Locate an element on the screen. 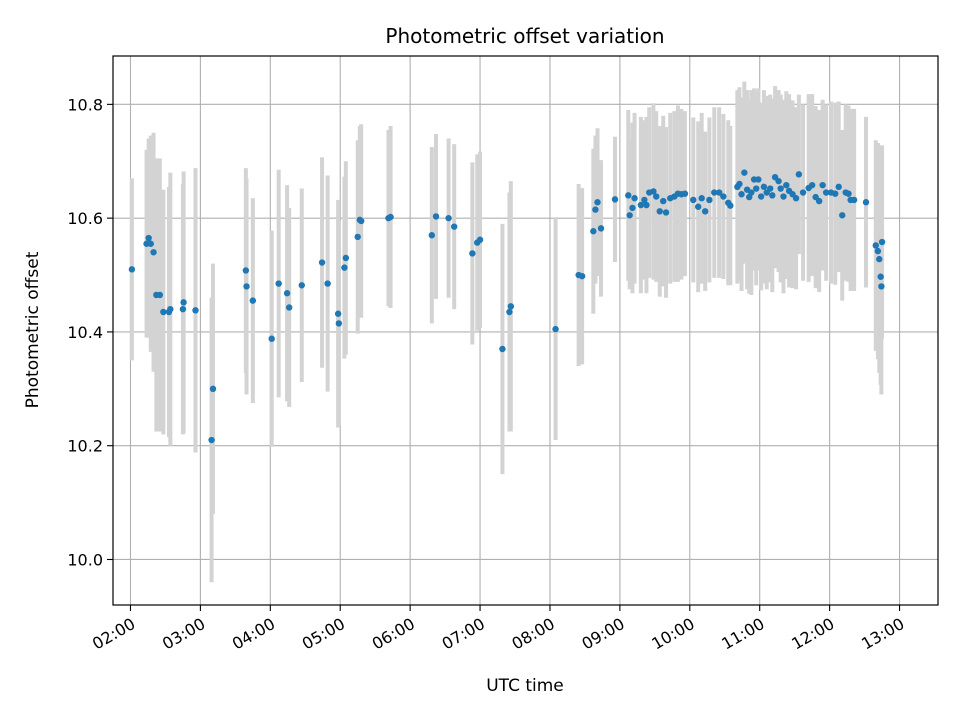  y-tick-label: 10.2 is located at coordinates (85, 446).